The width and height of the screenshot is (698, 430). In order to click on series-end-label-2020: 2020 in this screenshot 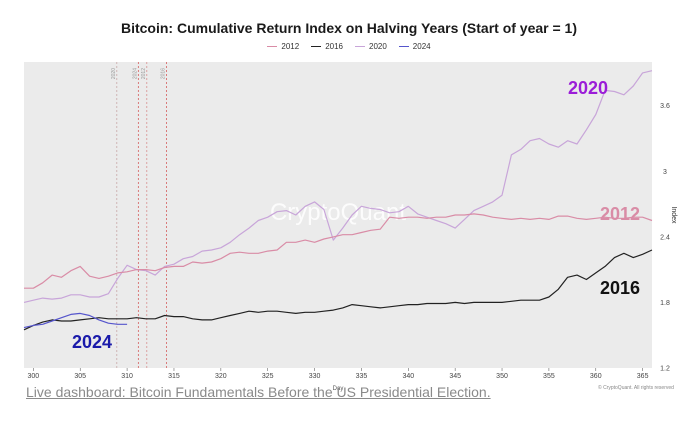, I will do `click(588, 88)`.